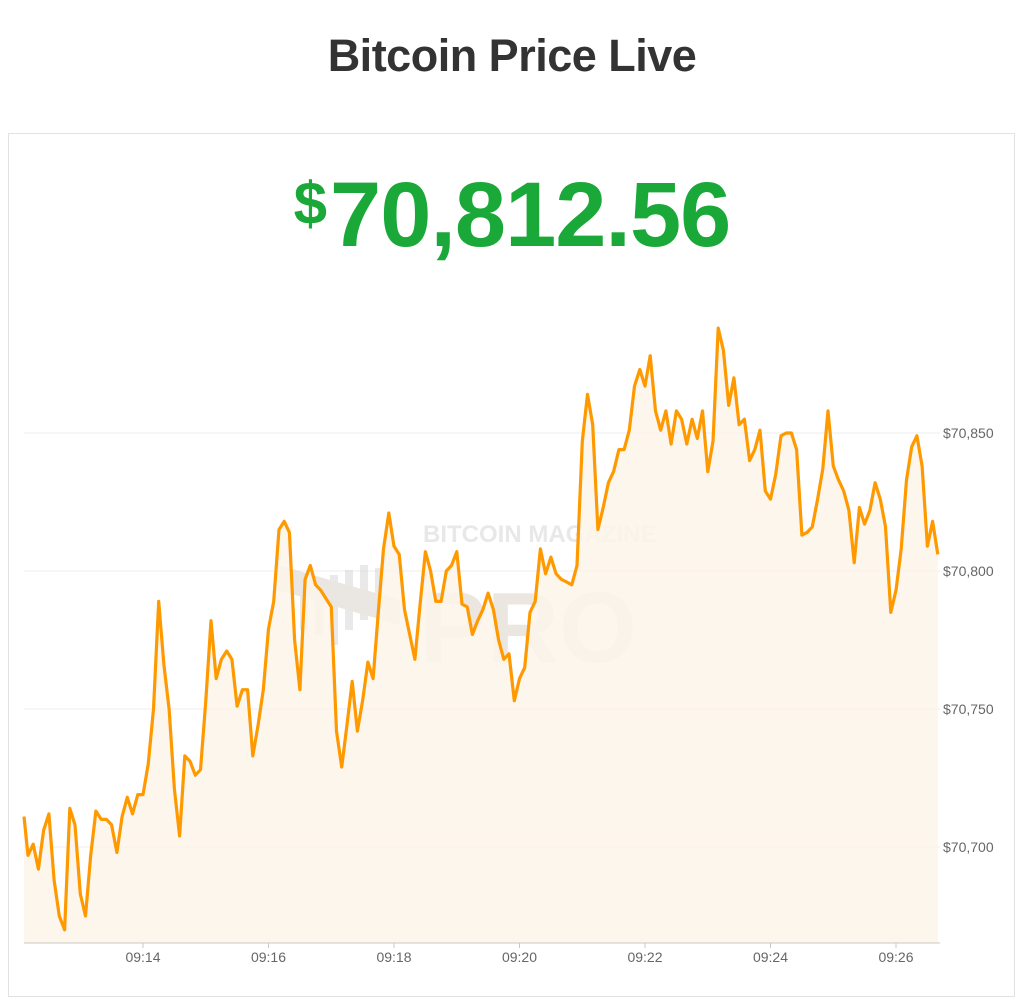 This screenshot has width=1024, height=1008. What do you see at coordinates (968, 433) in the screenshot?
I see `y-tick-label: $70,850` at bounding box center [968, 433].